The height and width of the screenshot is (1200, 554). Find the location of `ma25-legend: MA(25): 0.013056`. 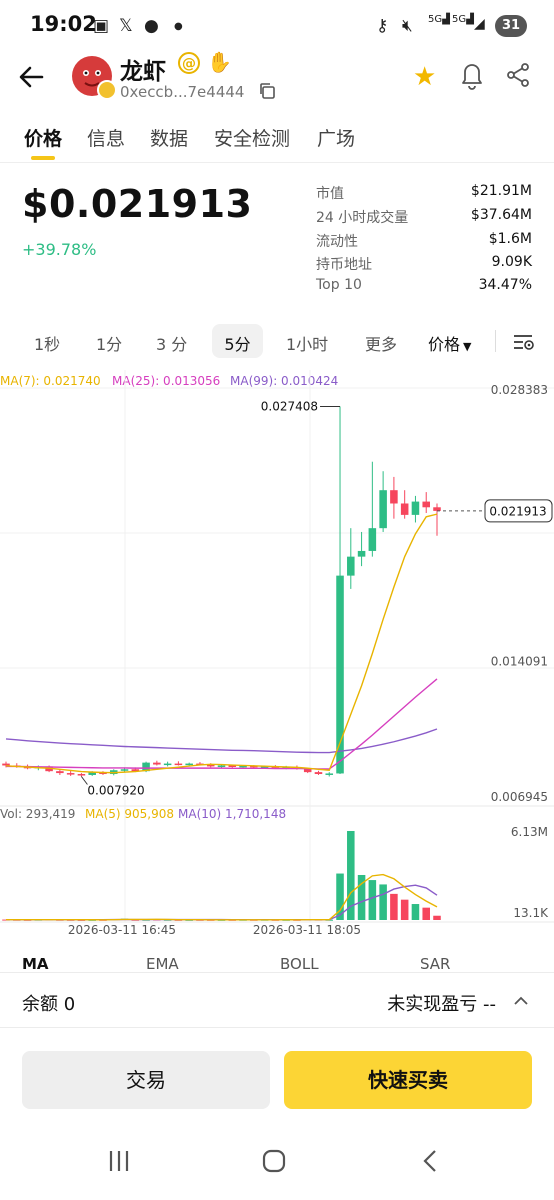

ma25-legend: MA(25): 0.013056 is located at coordinates (166, 381).